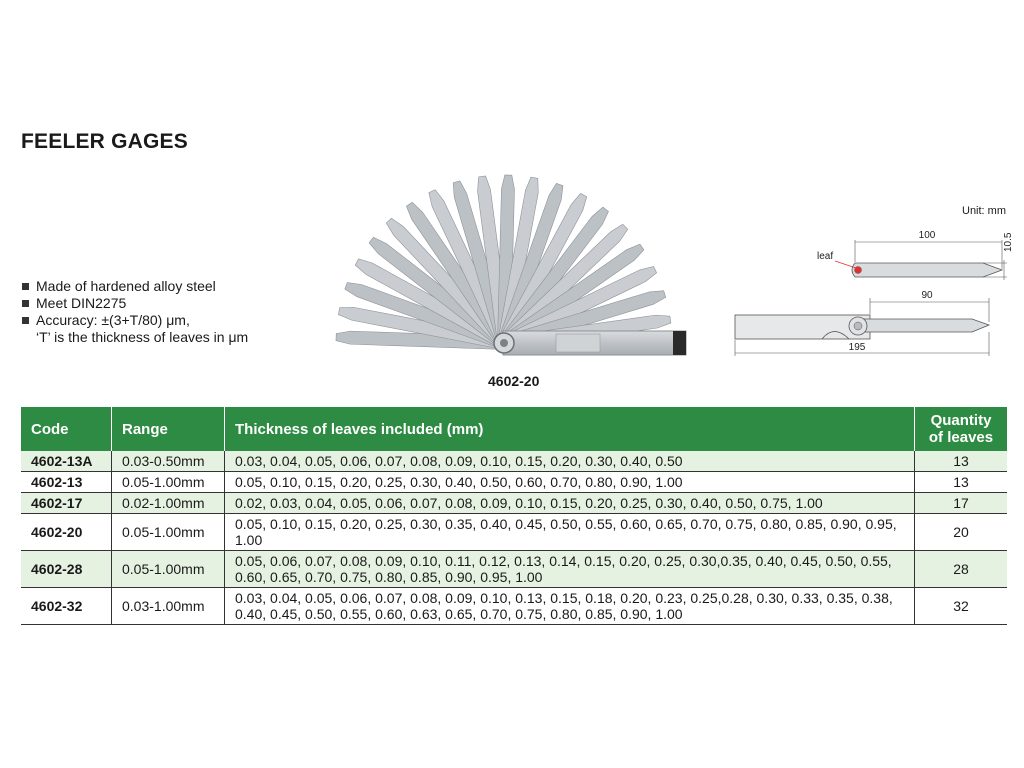 The height and width of the screenshot is (768, 1024). I want to click on dim-195-label: 195, so click(857, 347).